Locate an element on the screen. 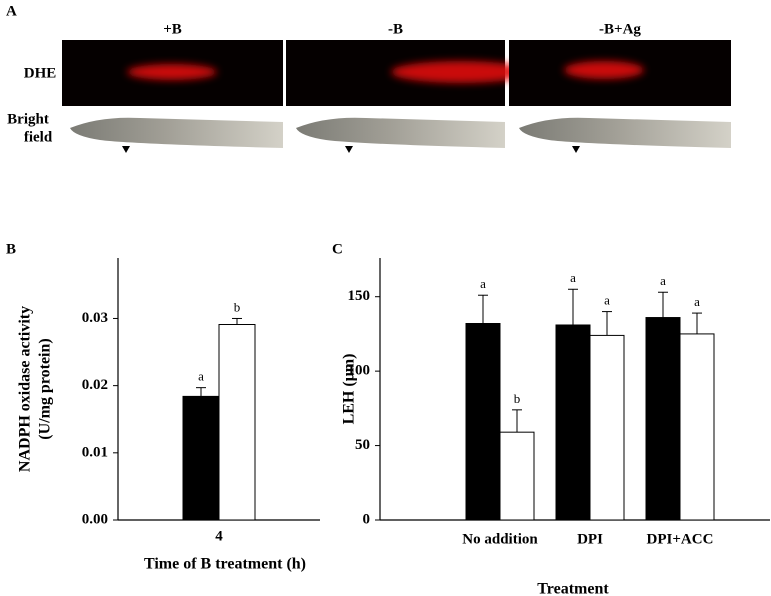  x-tick-label: 4 is located at coordinates (219, 536).